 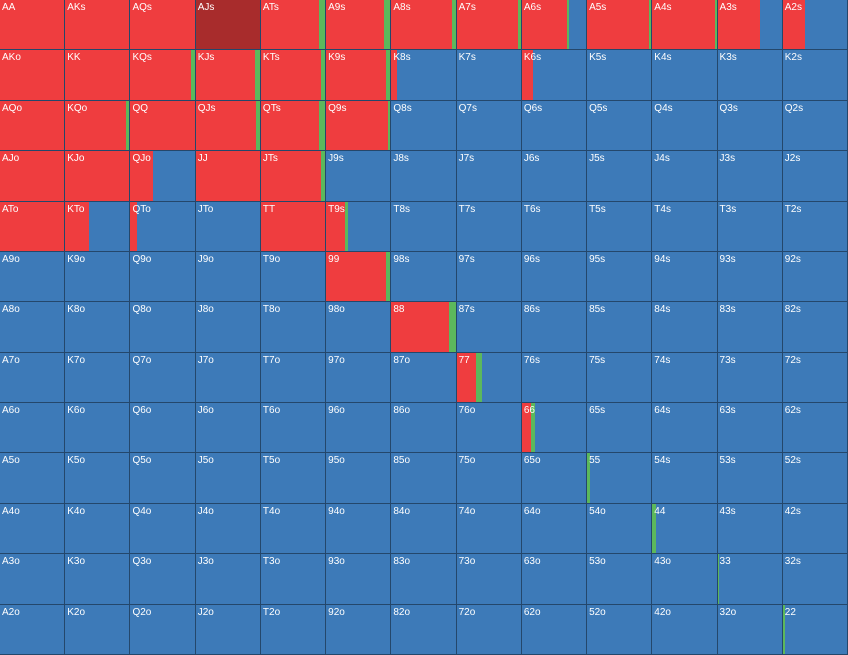 I want to click on hand-cell: 77, so click(x=489, y=378).